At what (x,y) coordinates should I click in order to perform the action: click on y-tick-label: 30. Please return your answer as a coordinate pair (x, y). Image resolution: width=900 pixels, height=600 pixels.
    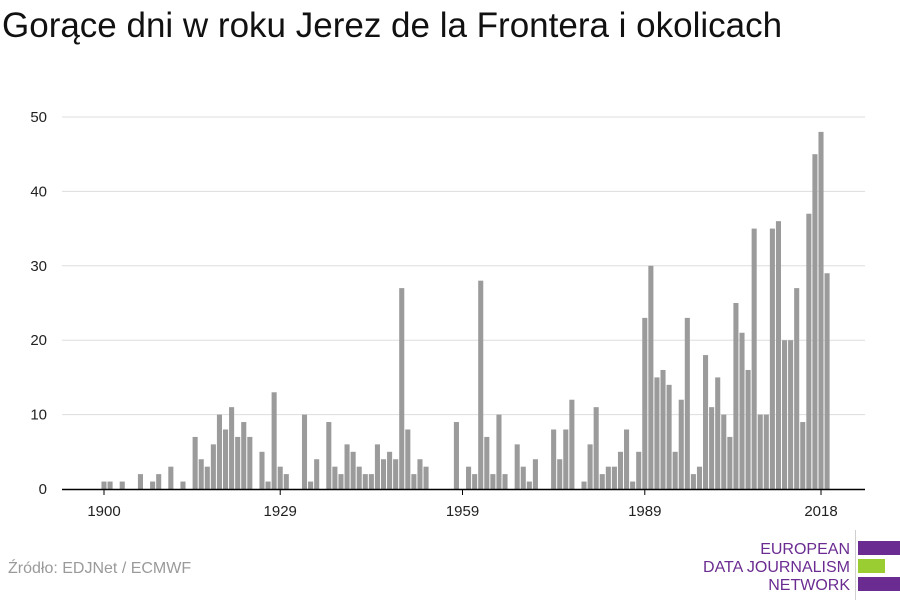
    Looking at the image, I should click on (38, 266).